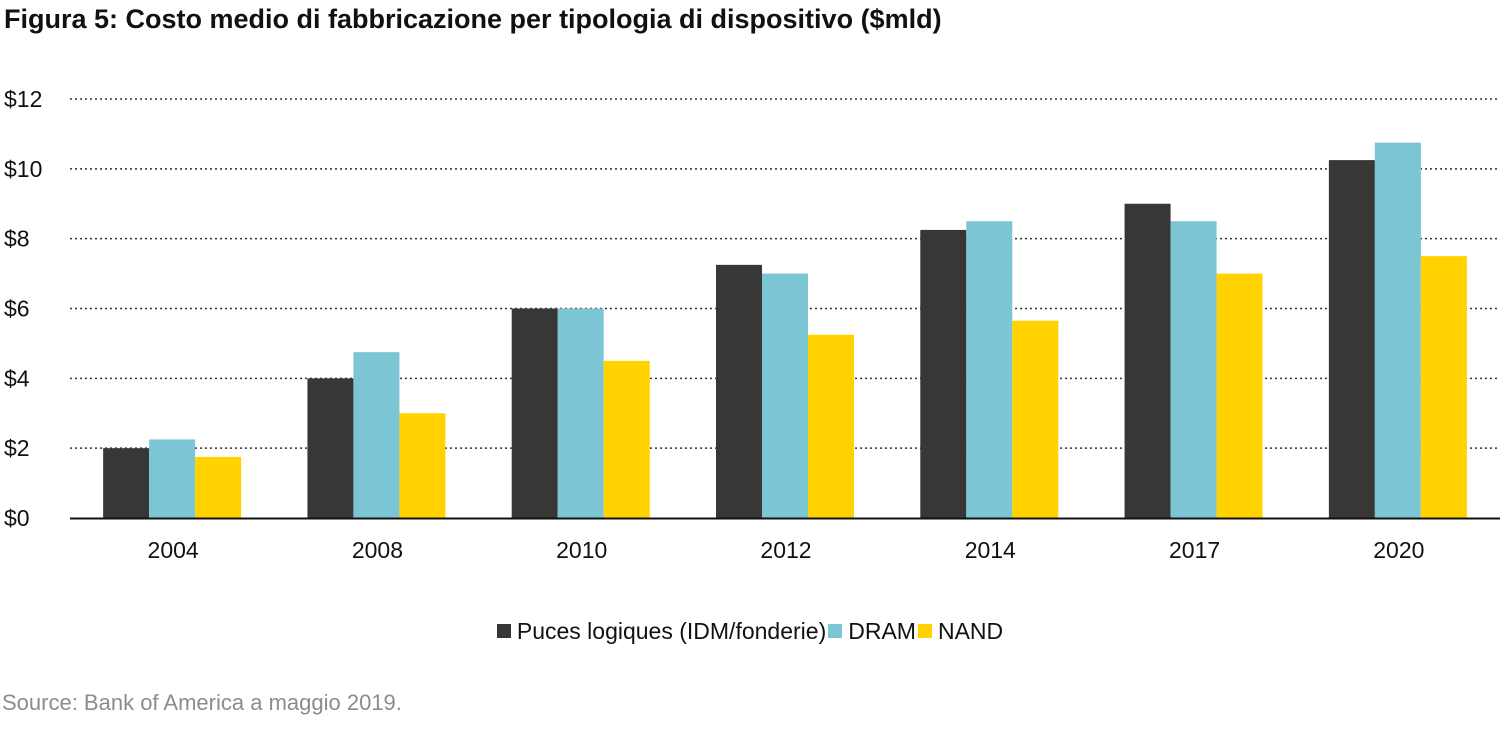 Image resolution: width=1500 pixels, height=743 pixels. What do you see at coordinates (990, 550) in the screenshot?
I see `x-tick-label: 2014` at bounding box center [990, 550].